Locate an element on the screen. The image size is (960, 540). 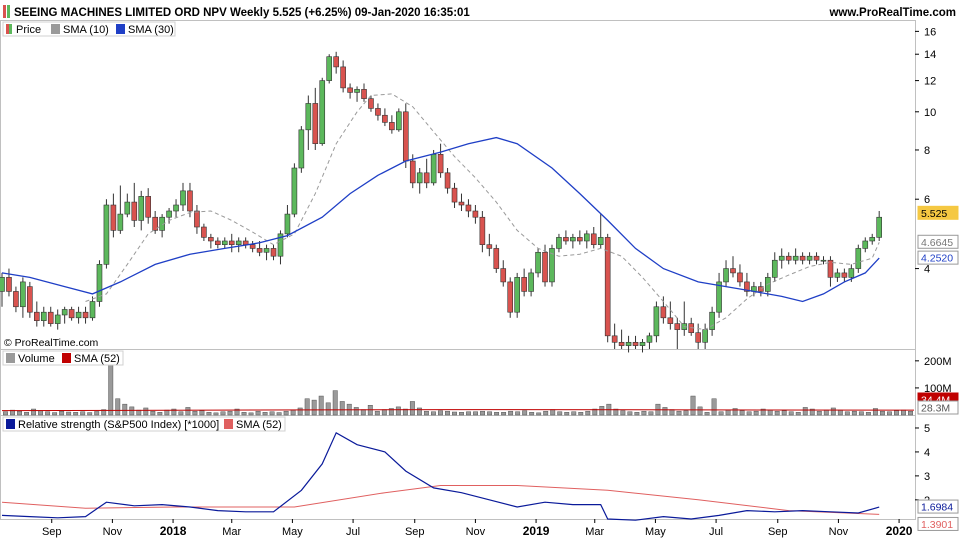
price-swatch-red is located at coordinates (7, 29).